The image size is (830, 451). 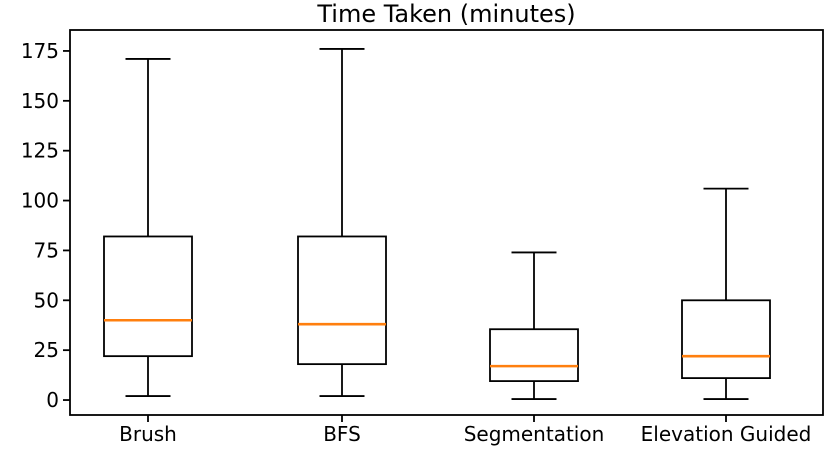 I want to click on x-tick-label: Brush, so click(x=148, y=434).